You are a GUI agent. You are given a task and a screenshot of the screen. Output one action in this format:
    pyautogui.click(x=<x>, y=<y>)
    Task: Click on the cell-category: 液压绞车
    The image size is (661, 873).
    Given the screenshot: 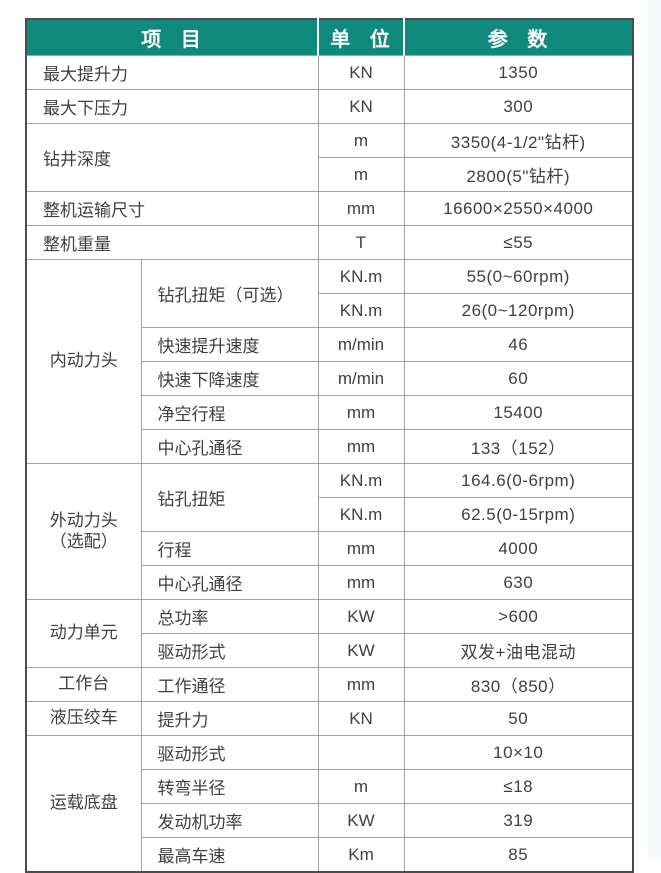 What is the action you would take?
    pyautogui.click(x=83, y=718)
    